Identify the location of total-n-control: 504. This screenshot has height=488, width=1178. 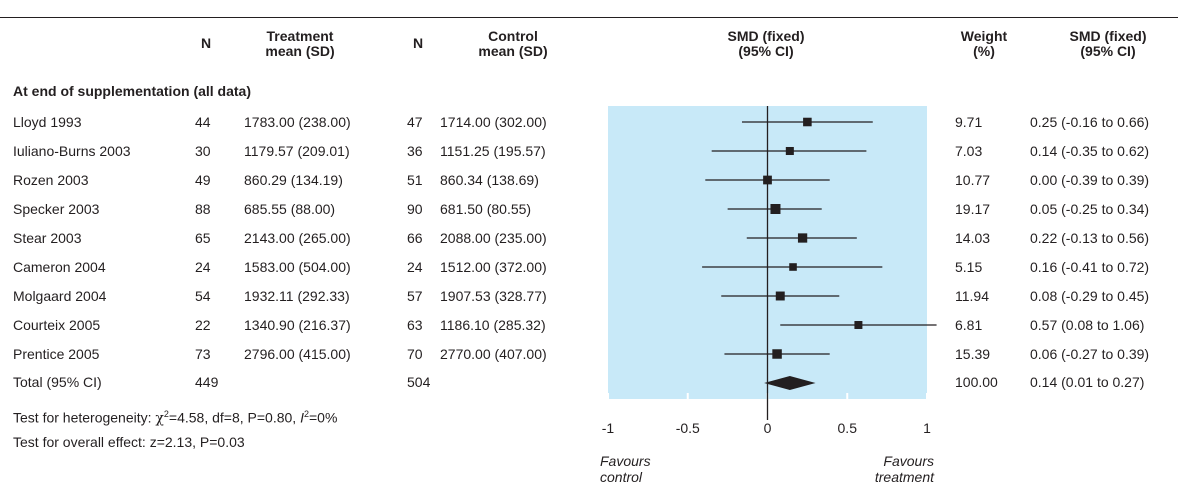
(419, 382).